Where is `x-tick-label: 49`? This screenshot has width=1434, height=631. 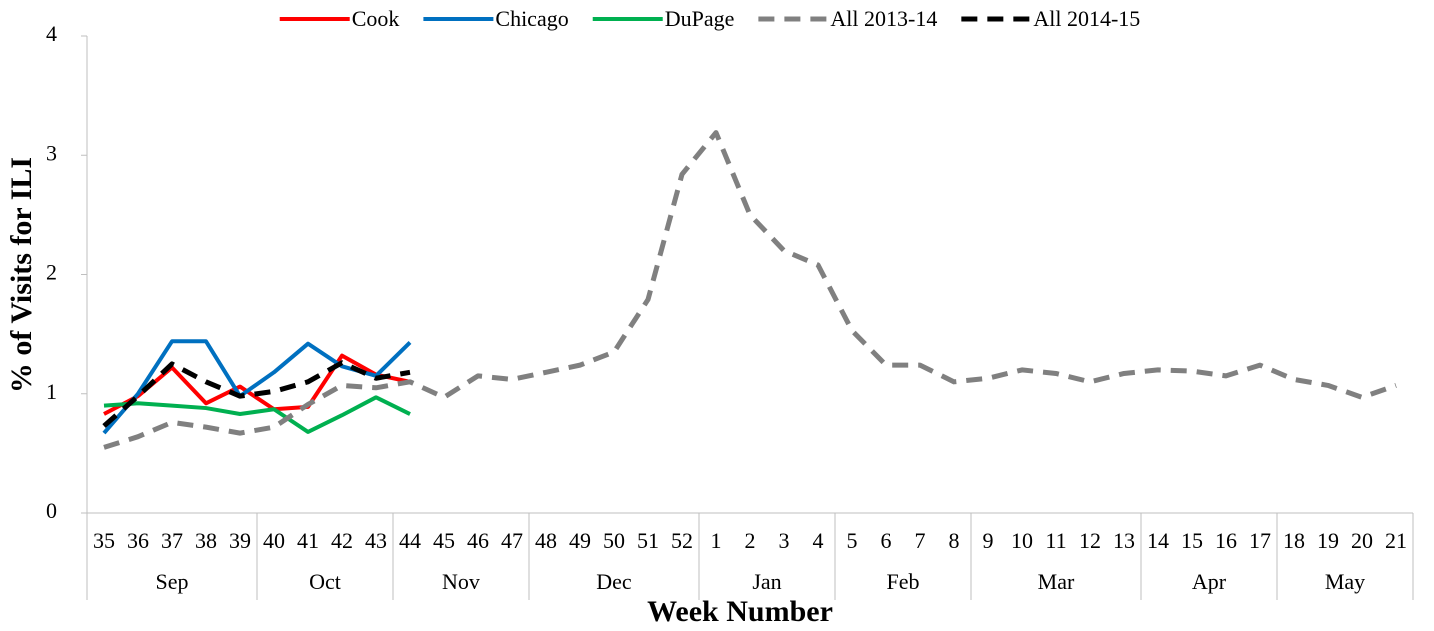
x-tick-label: 49 is located at coordinates (580, 540).